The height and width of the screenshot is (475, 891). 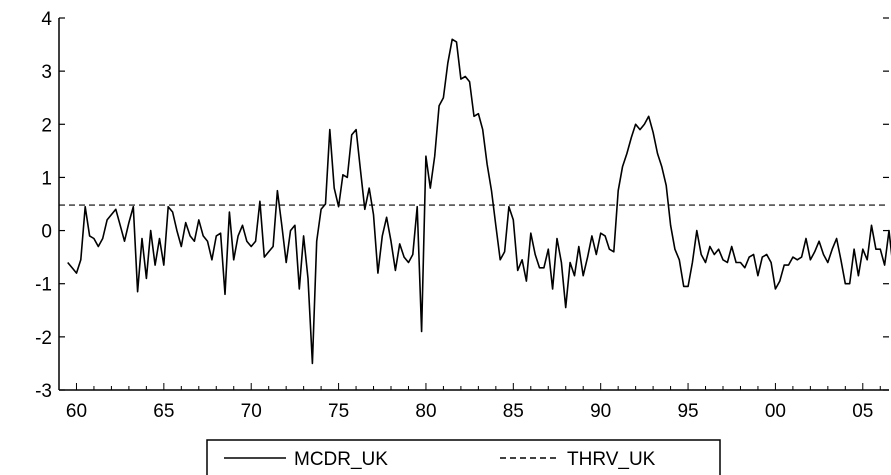 What do you see at coordinates (46, 178) in the screenshot?
I see `y-tick-label: 1` at bounding box center [46, 178].